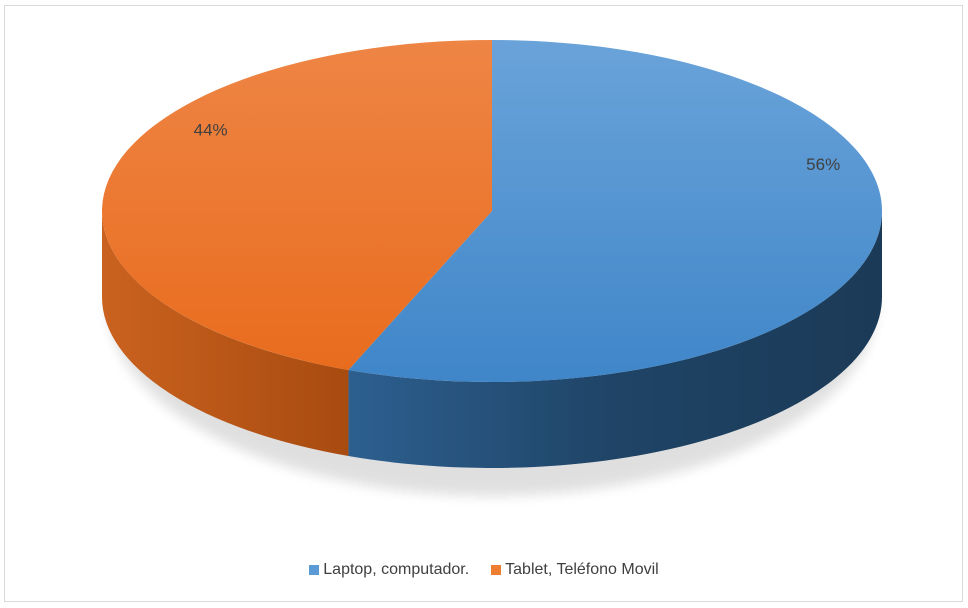  I want to click on legend-swatch-laptop, so click(314, 570).